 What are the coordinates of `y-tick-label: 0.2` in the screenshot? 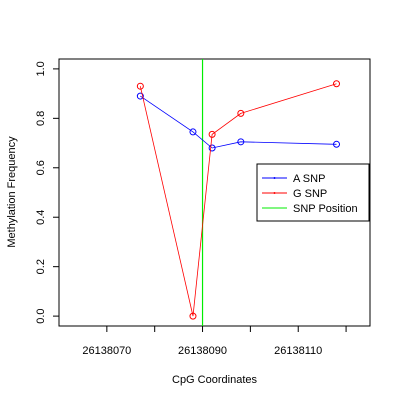 It's located at (41, 266).